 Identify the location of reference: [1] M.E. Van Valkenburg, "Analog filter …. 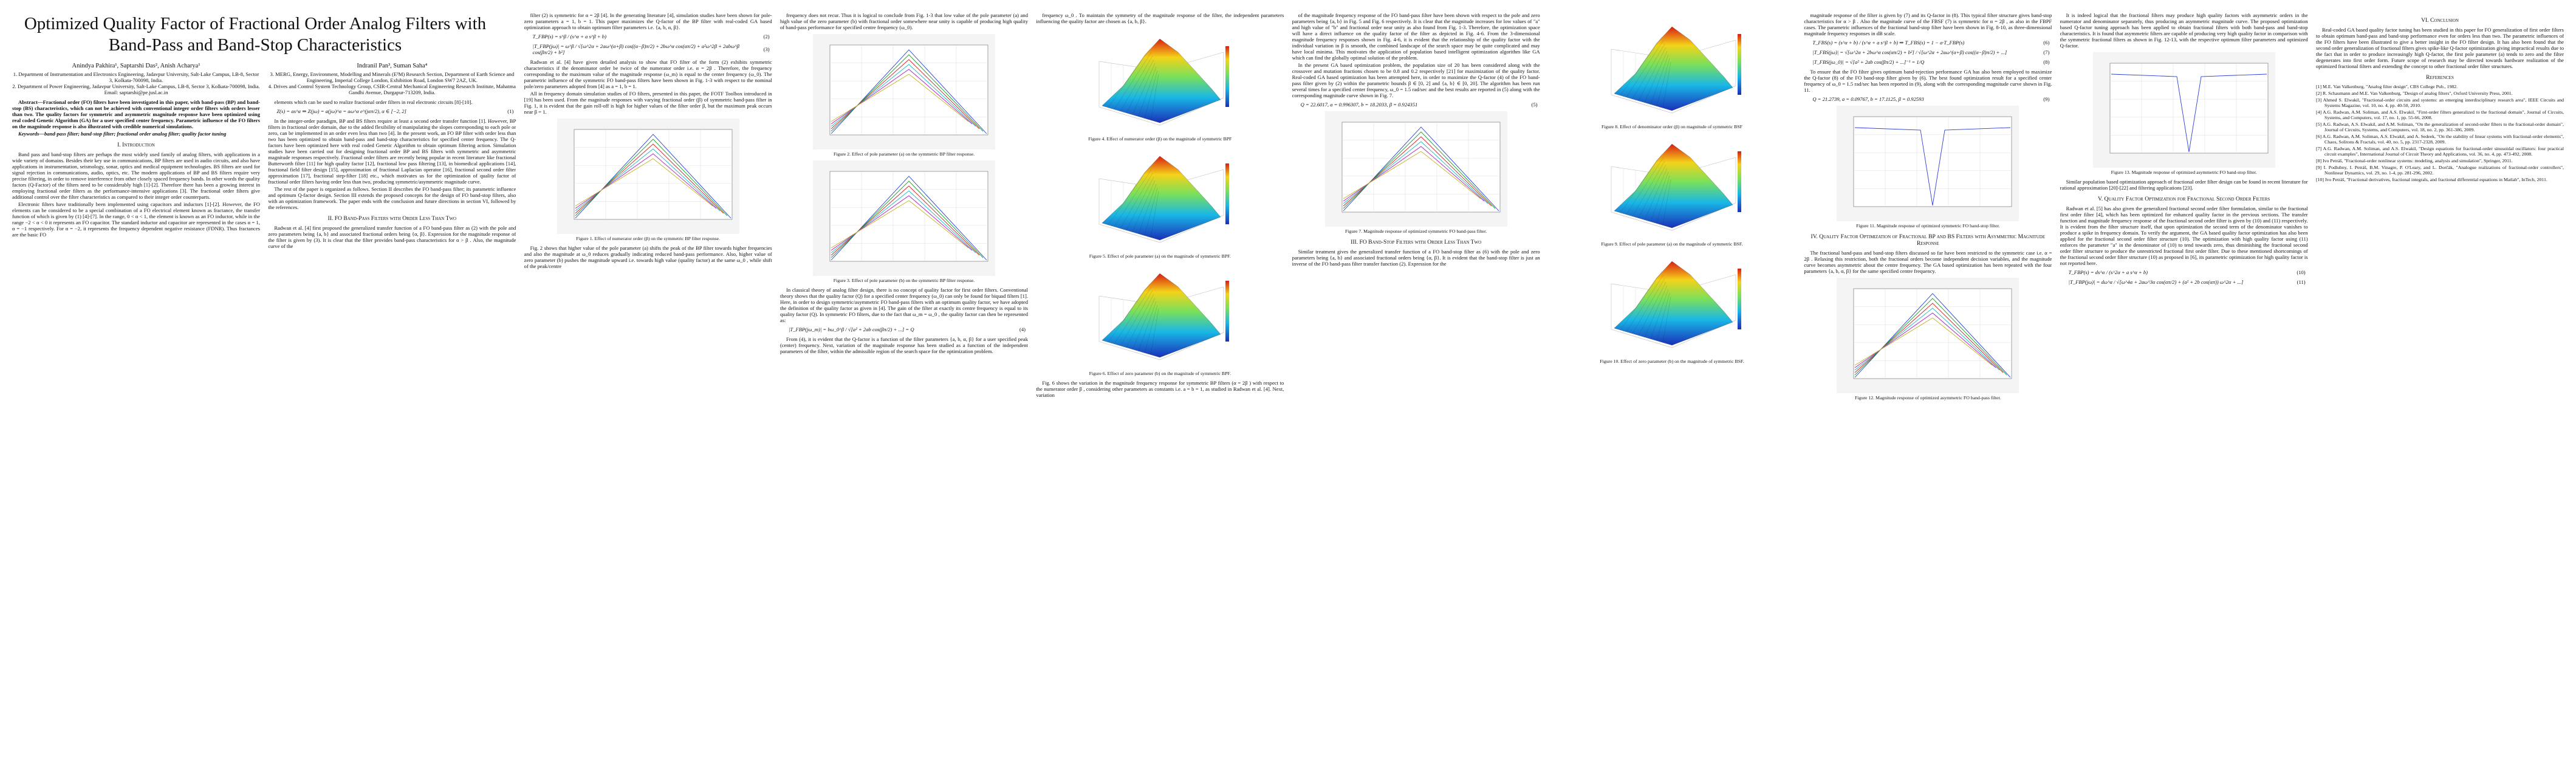
(2387, 86).